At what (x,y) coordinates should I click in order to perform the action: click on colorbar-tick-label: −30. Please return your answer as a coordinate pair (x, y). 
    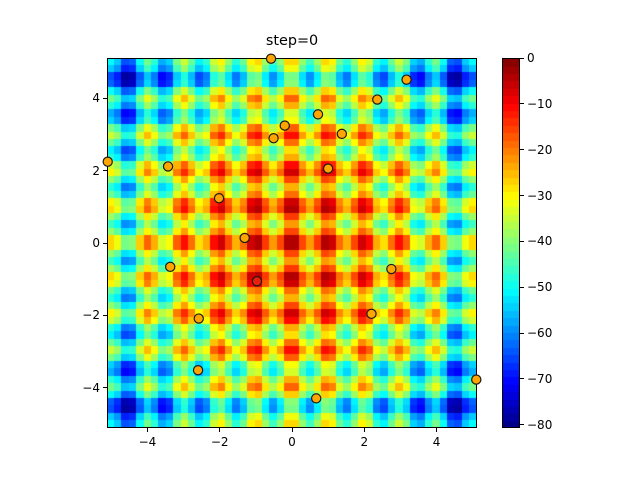
    Looking at the image, I should click on (540, 195).